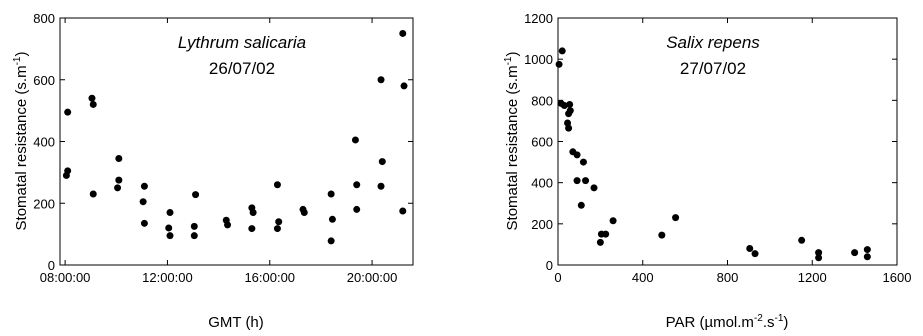  Describe the element at coordinates (713, 42) in the screenshot. I see `right-species-annotation: Salix repens` at that location.